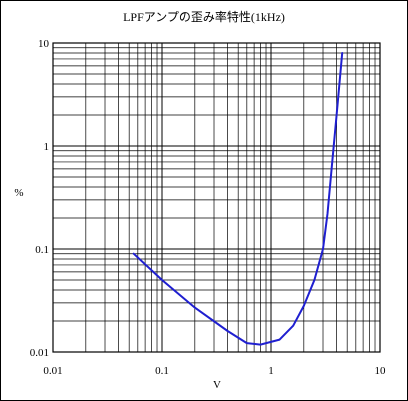 The width and height of the screenshot is (408, 401). I want to click on y-tick-label: 0.1, so click(42, 250).